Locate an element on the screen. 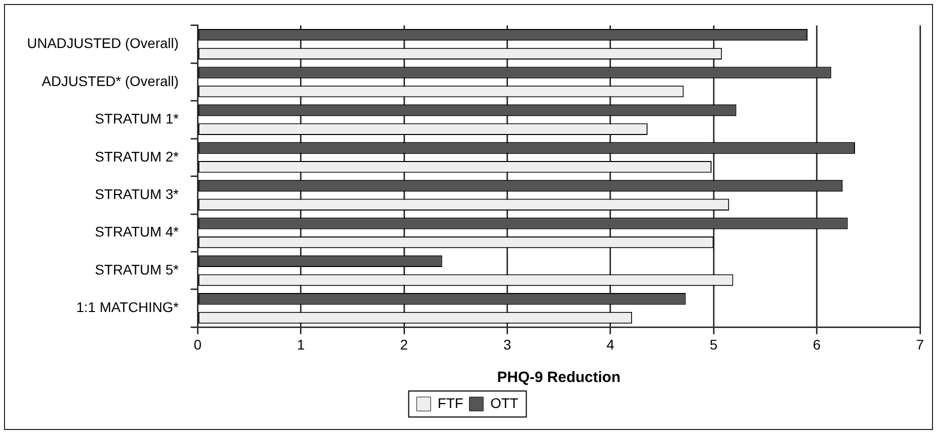 The width and height of the screenshot is (939, 436). x-tick-label: 5 is located at coordinates (714, 344).